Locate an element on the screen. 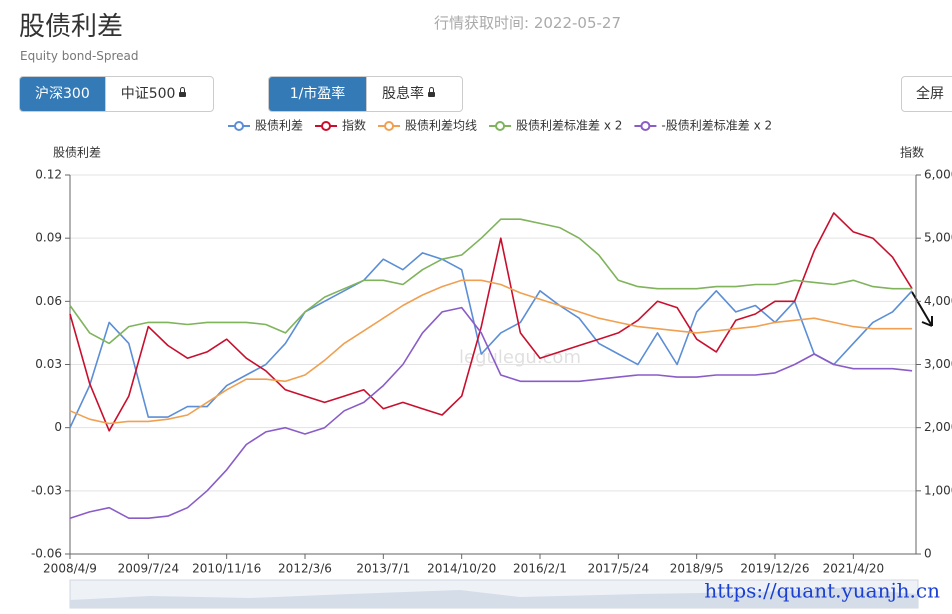 The width and height of the screenshot is (952, 614). zoom-preview is located at coordinates (494, 598).